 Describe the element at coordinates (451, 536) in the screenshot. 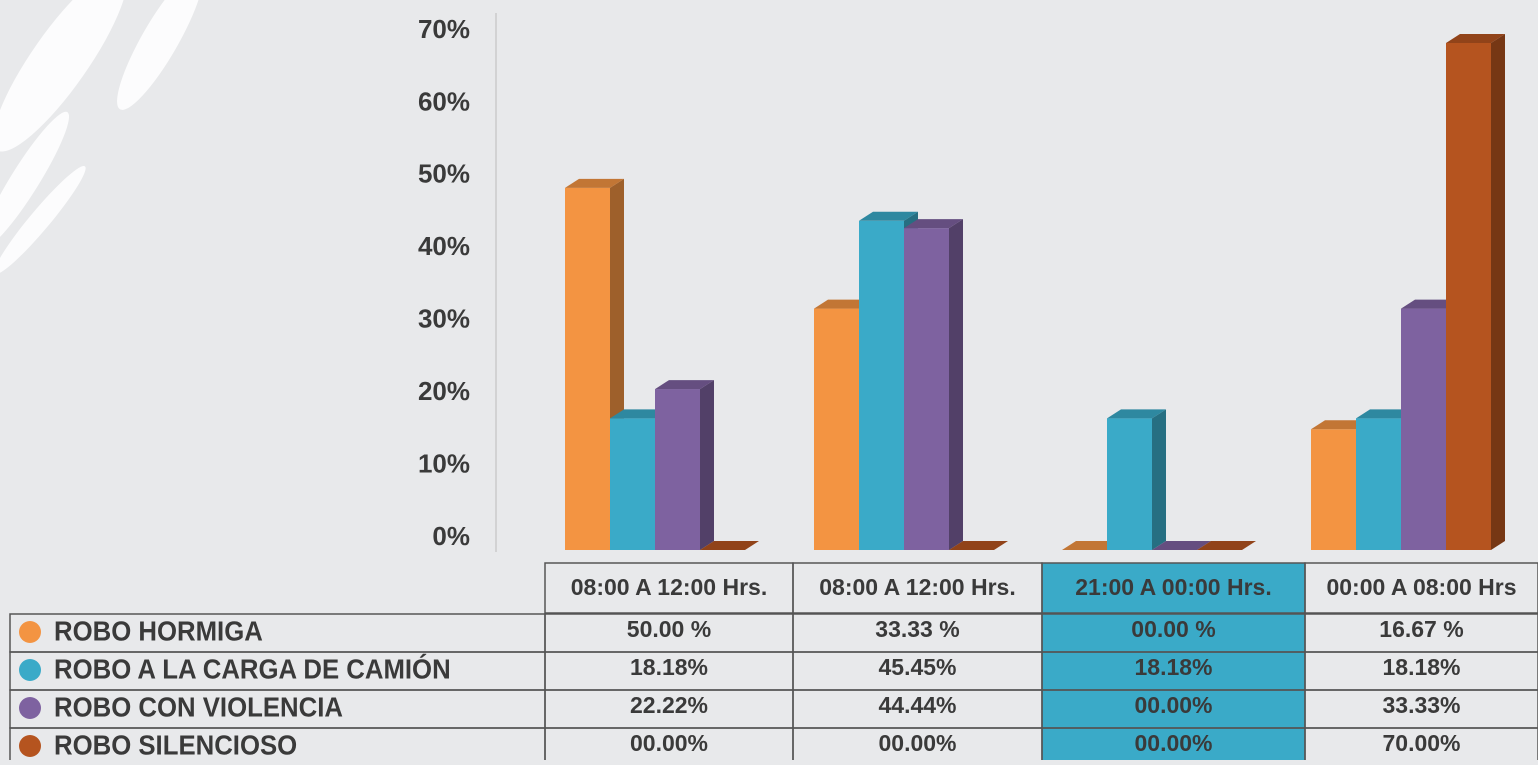

I see `y-tick-label: 0%` at that location.